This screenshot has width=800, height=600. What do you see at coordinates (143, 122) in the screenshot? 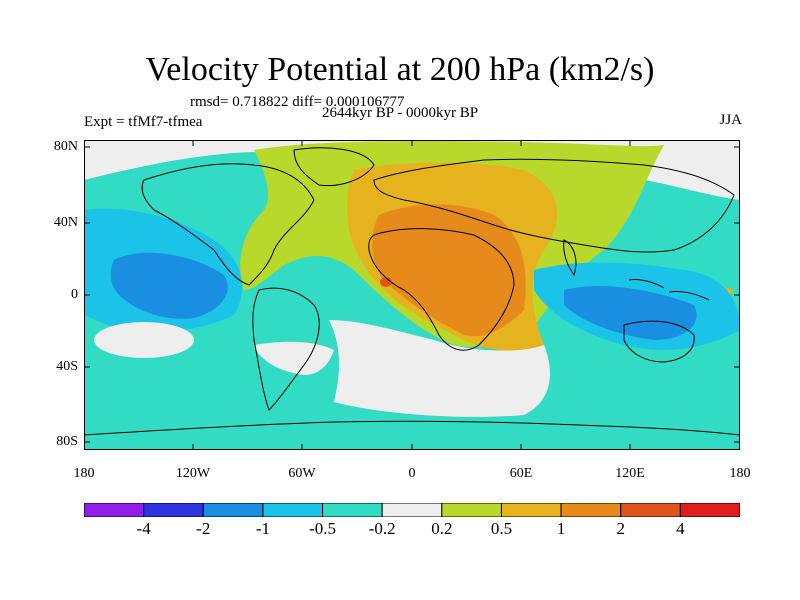
I see `experiment-label: Expt = tfMf7-tfmea` at bounding box center [143, 122].